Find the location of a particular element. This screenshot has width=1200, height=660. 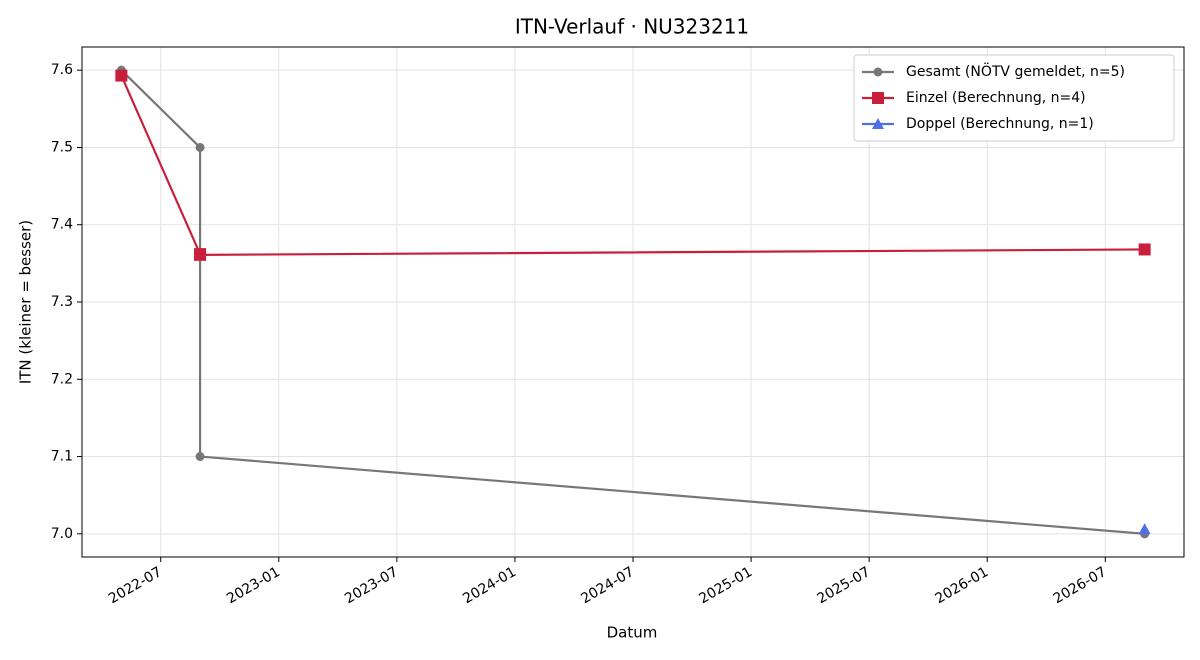

chart-title: ITN-Verlauf · NU323211 is located at coordinates (632, 27).